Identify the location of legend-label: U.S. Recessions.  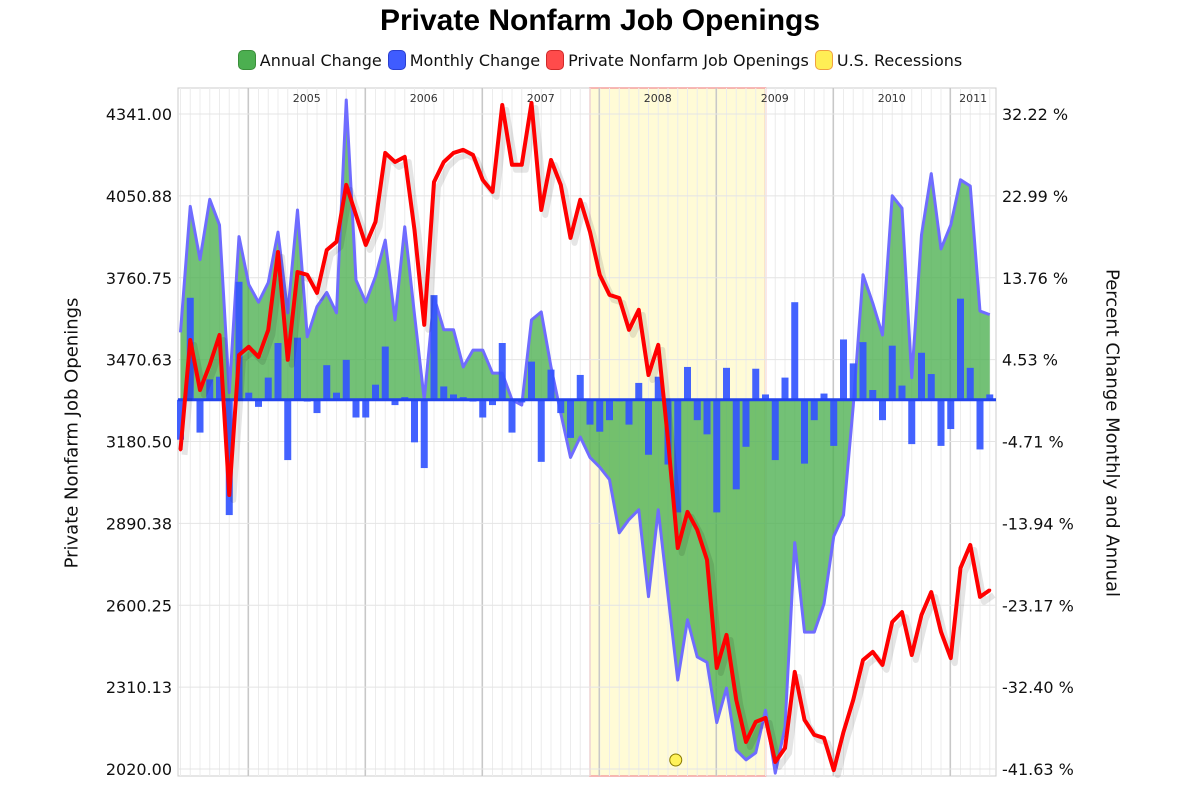
(899, 60).